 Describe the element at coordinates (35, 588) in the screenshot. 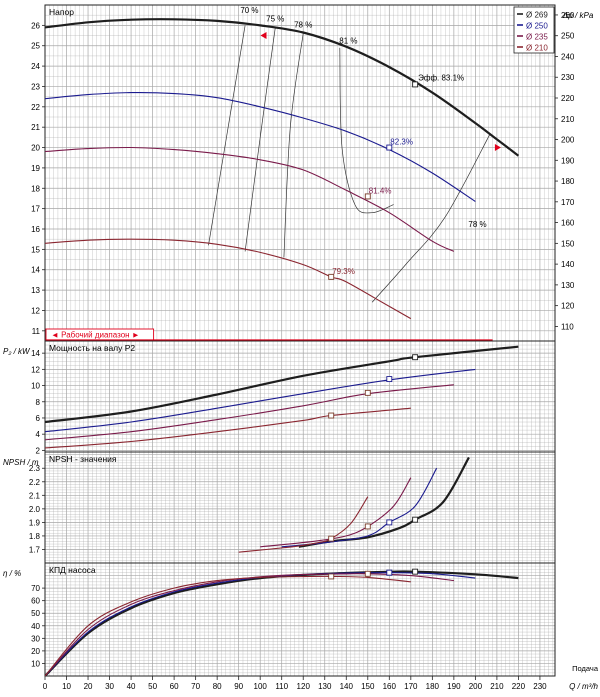

I see `y-tick-label: 70` at that location.